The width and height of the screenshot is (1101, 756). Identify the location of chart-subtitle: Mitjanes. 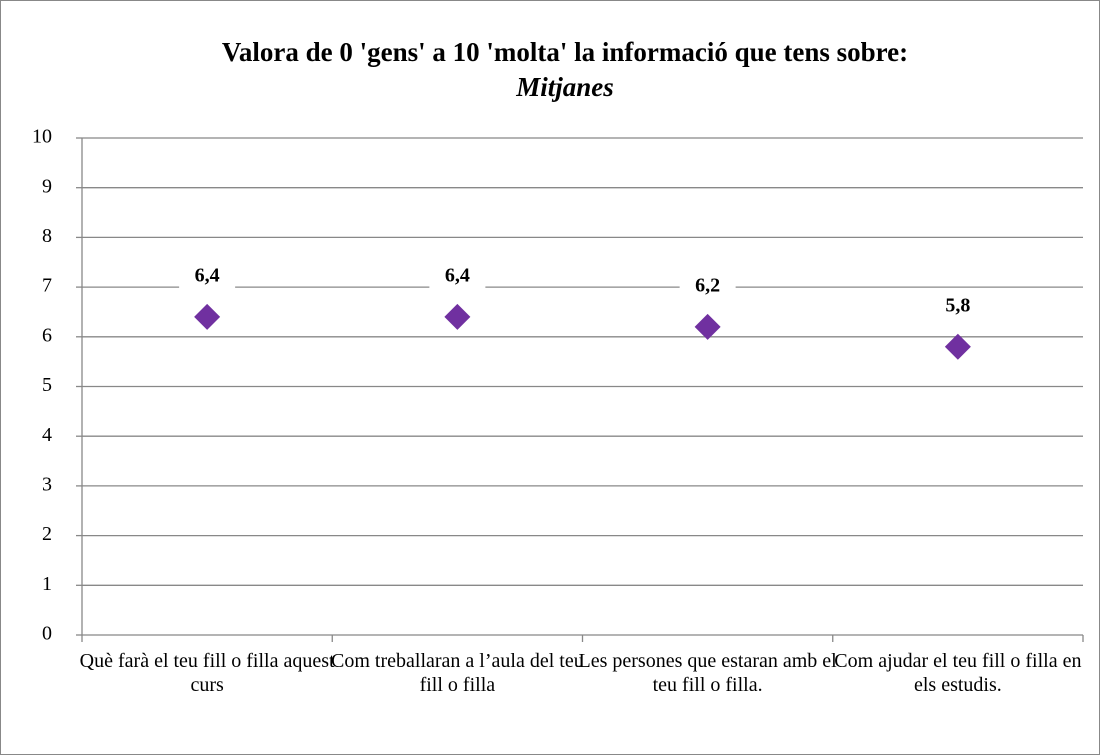
(564, 87).